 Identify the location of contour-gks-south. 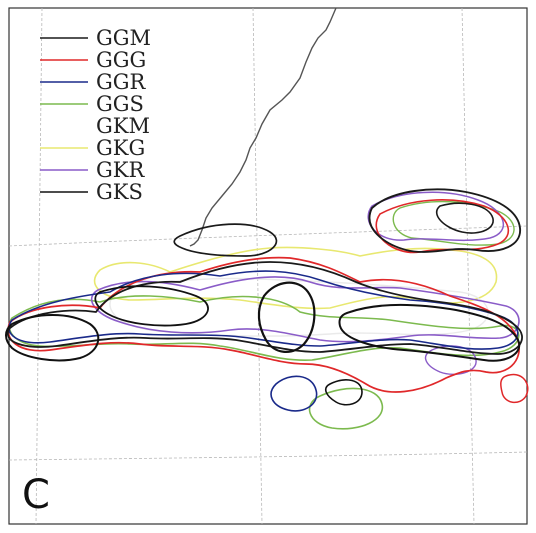
(343, 392).